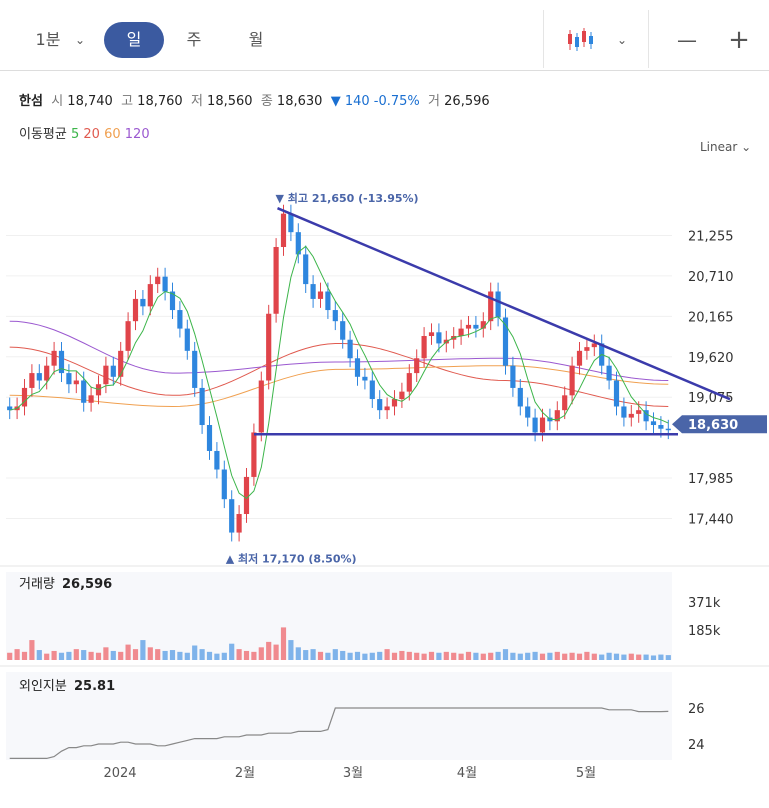  I want to click on x-tick-label: 3월, so click(353, 773).